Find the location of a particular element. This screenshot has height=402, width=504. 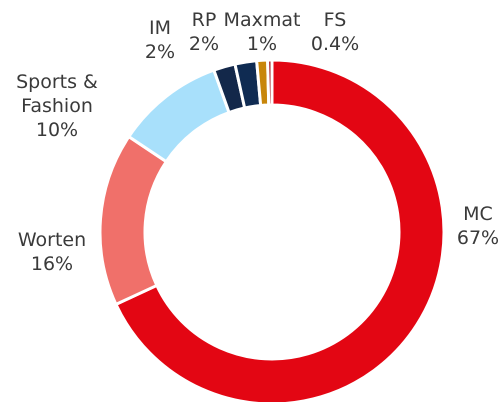

category-name: MC is located at coordinates (478, 214).